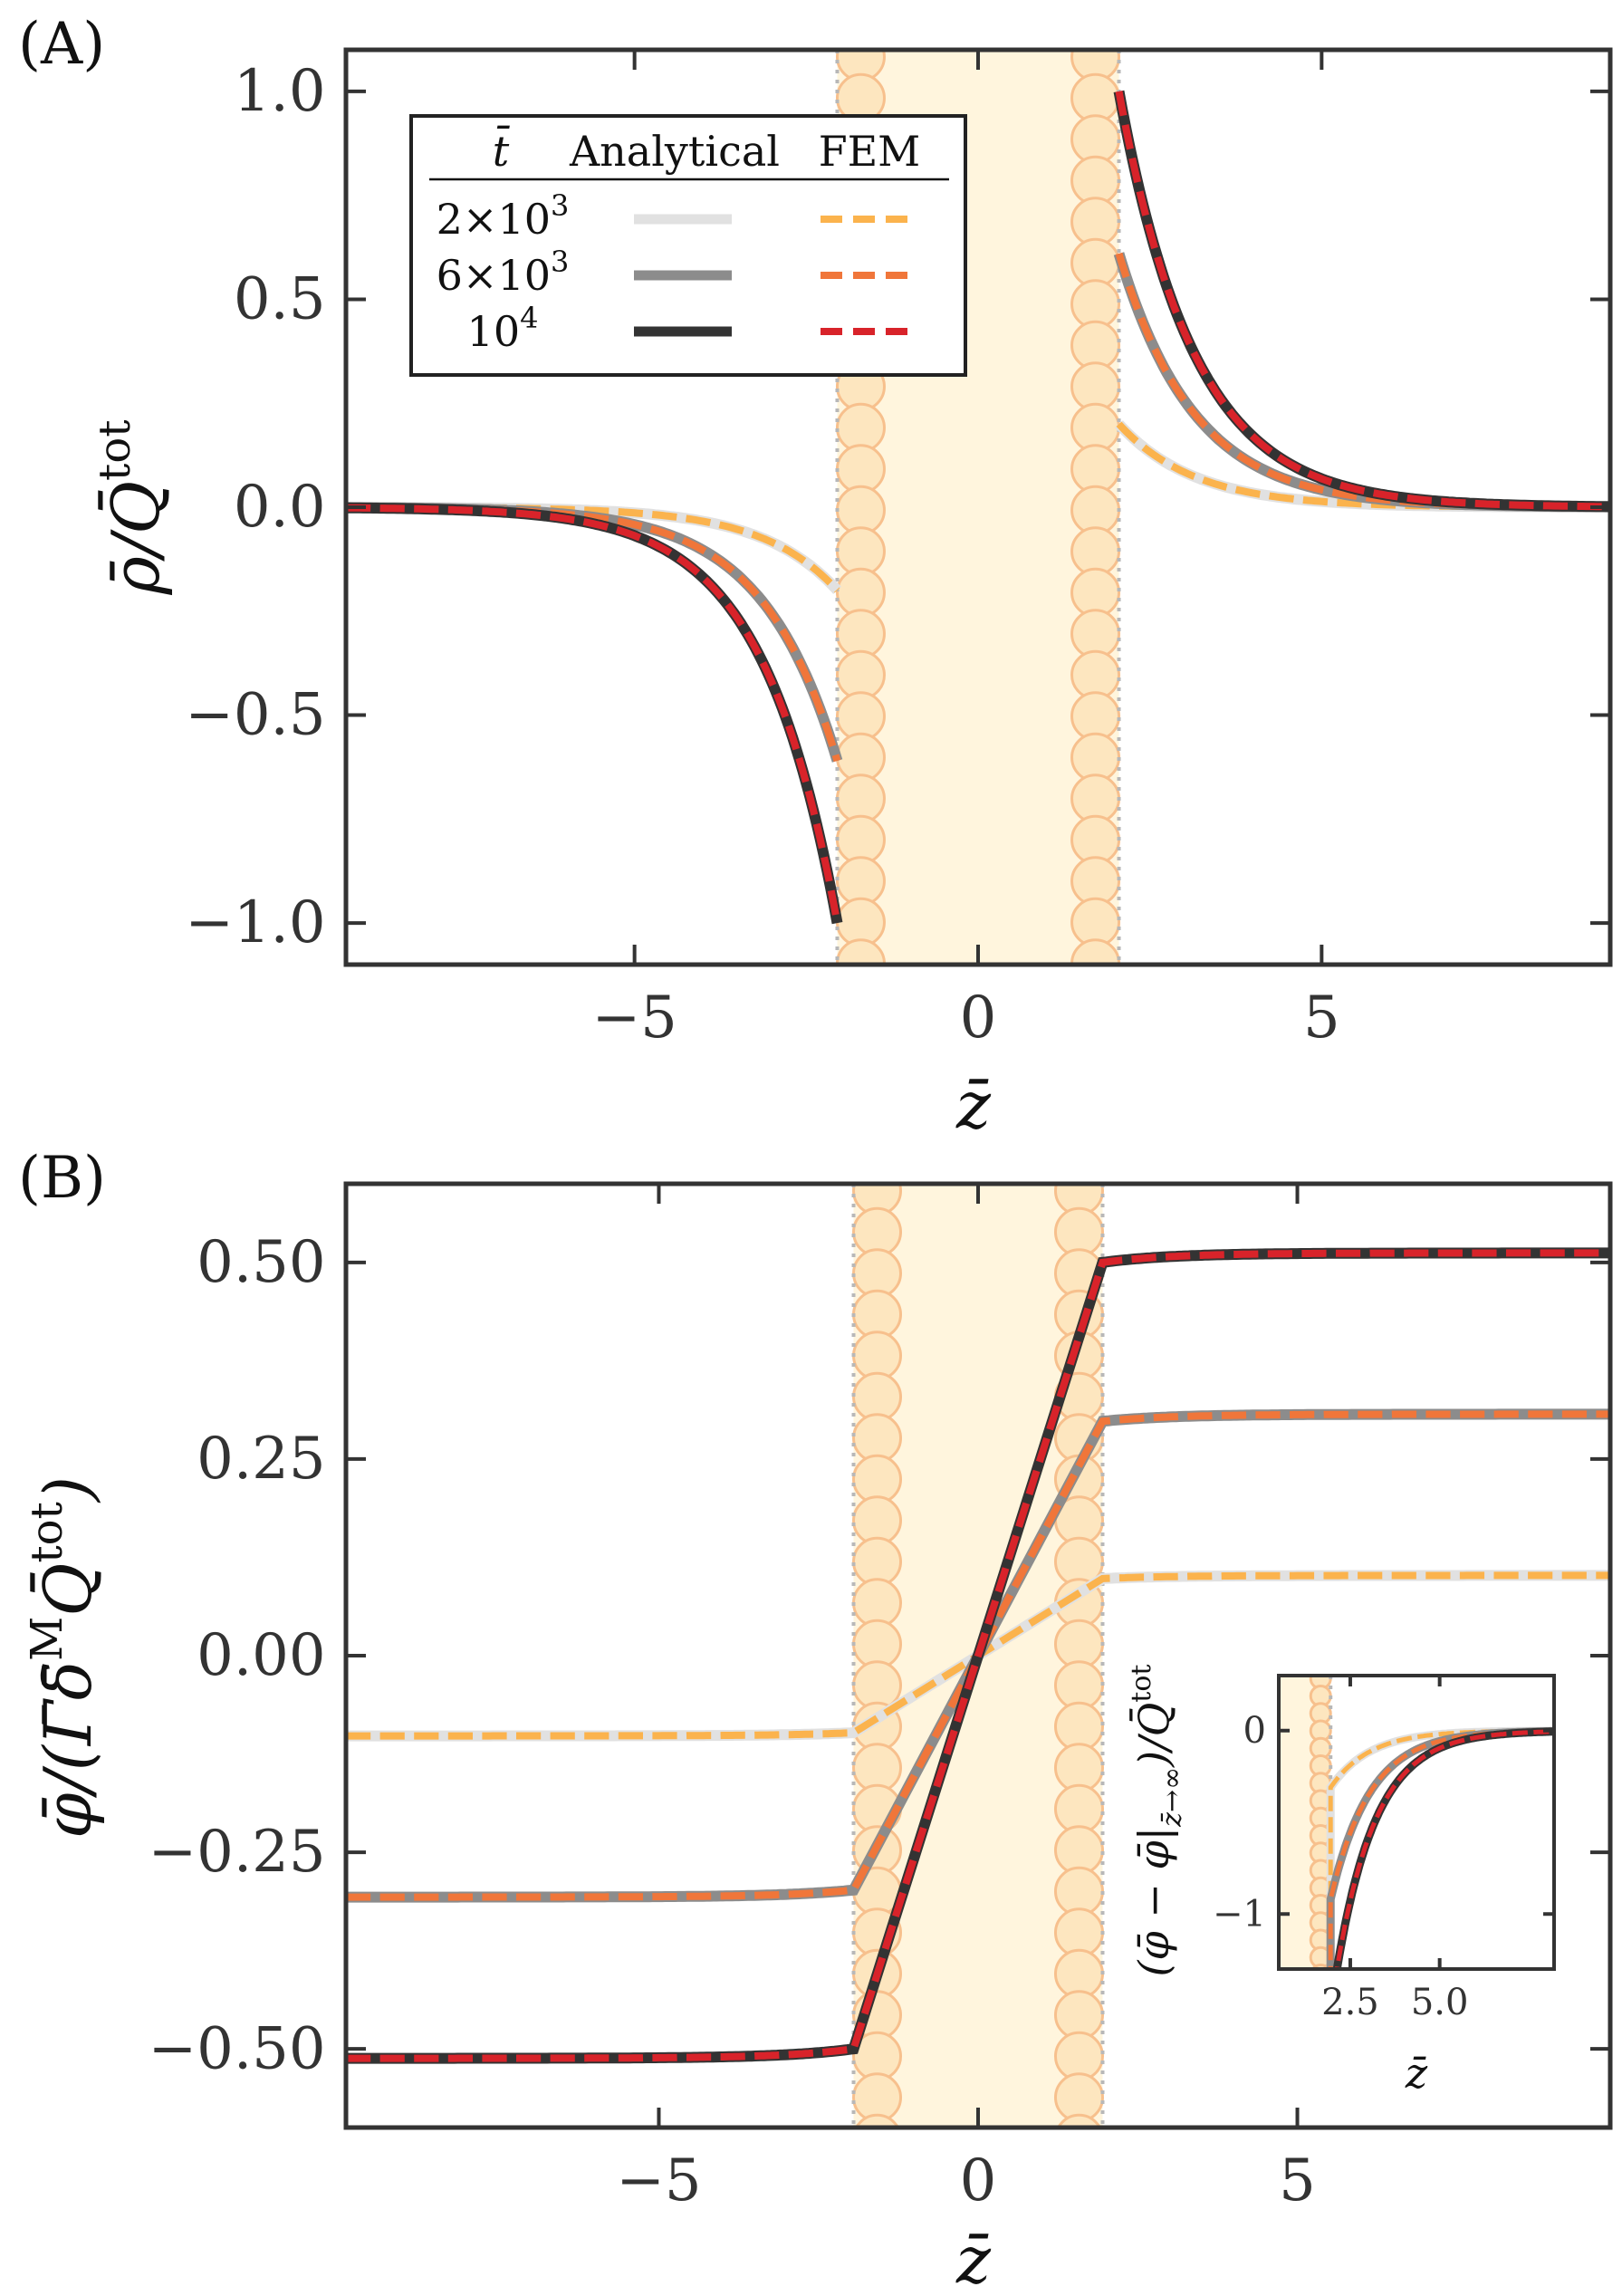 The width and height of the screenshot is (1622, 2296). I want to click on legend-row-3-sup: 4, so click(529, 318).